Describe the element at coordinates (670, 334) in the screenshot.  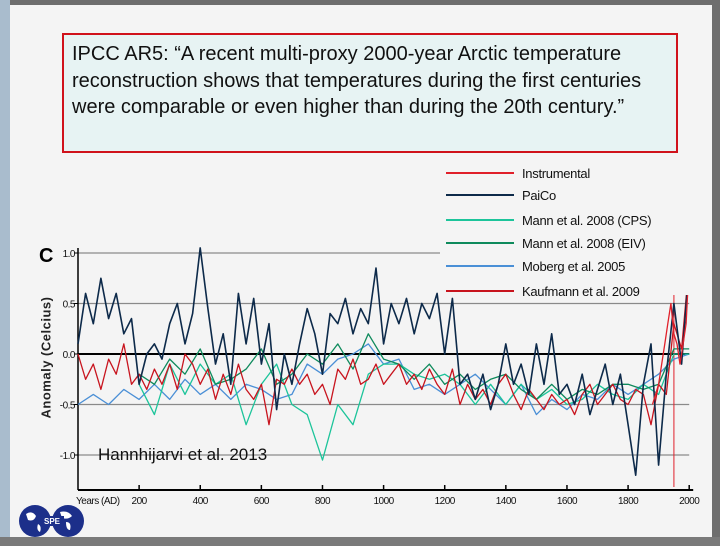
I see `series-line-instrumental` at that location.